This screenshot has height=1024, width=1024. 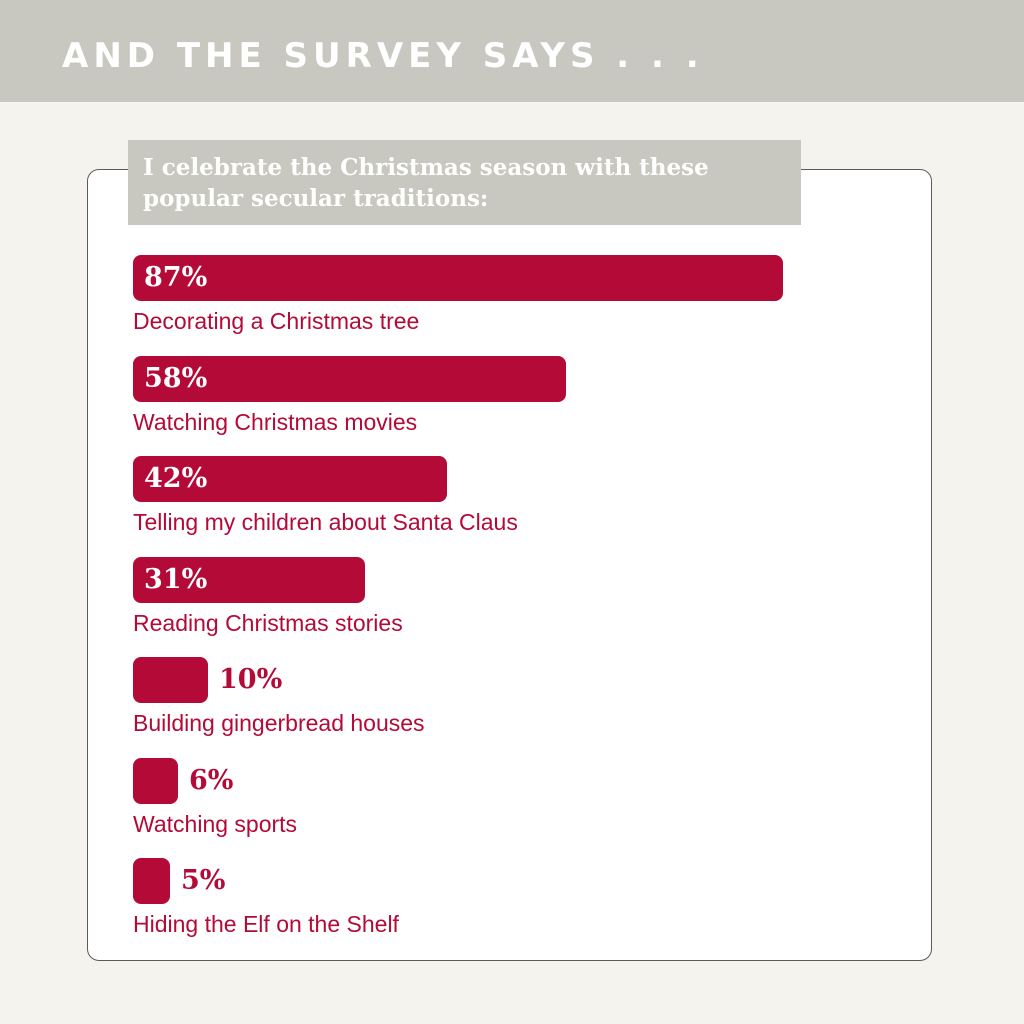 I want to click on bar-category-label-6: Watching sports, so click(x=215, y=824).